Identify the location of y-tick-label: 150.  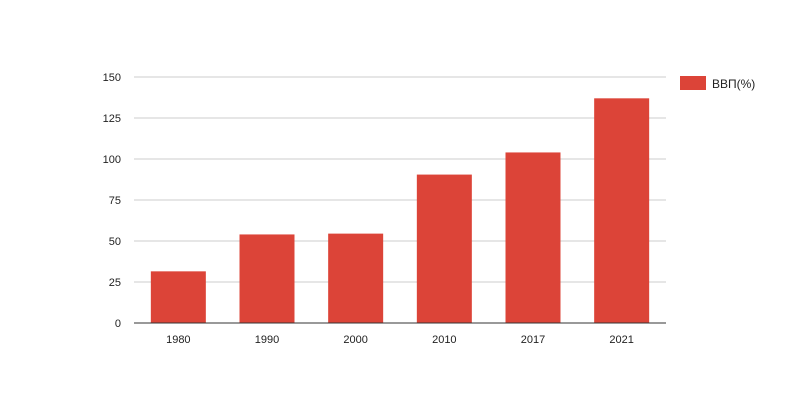
(112, 78).